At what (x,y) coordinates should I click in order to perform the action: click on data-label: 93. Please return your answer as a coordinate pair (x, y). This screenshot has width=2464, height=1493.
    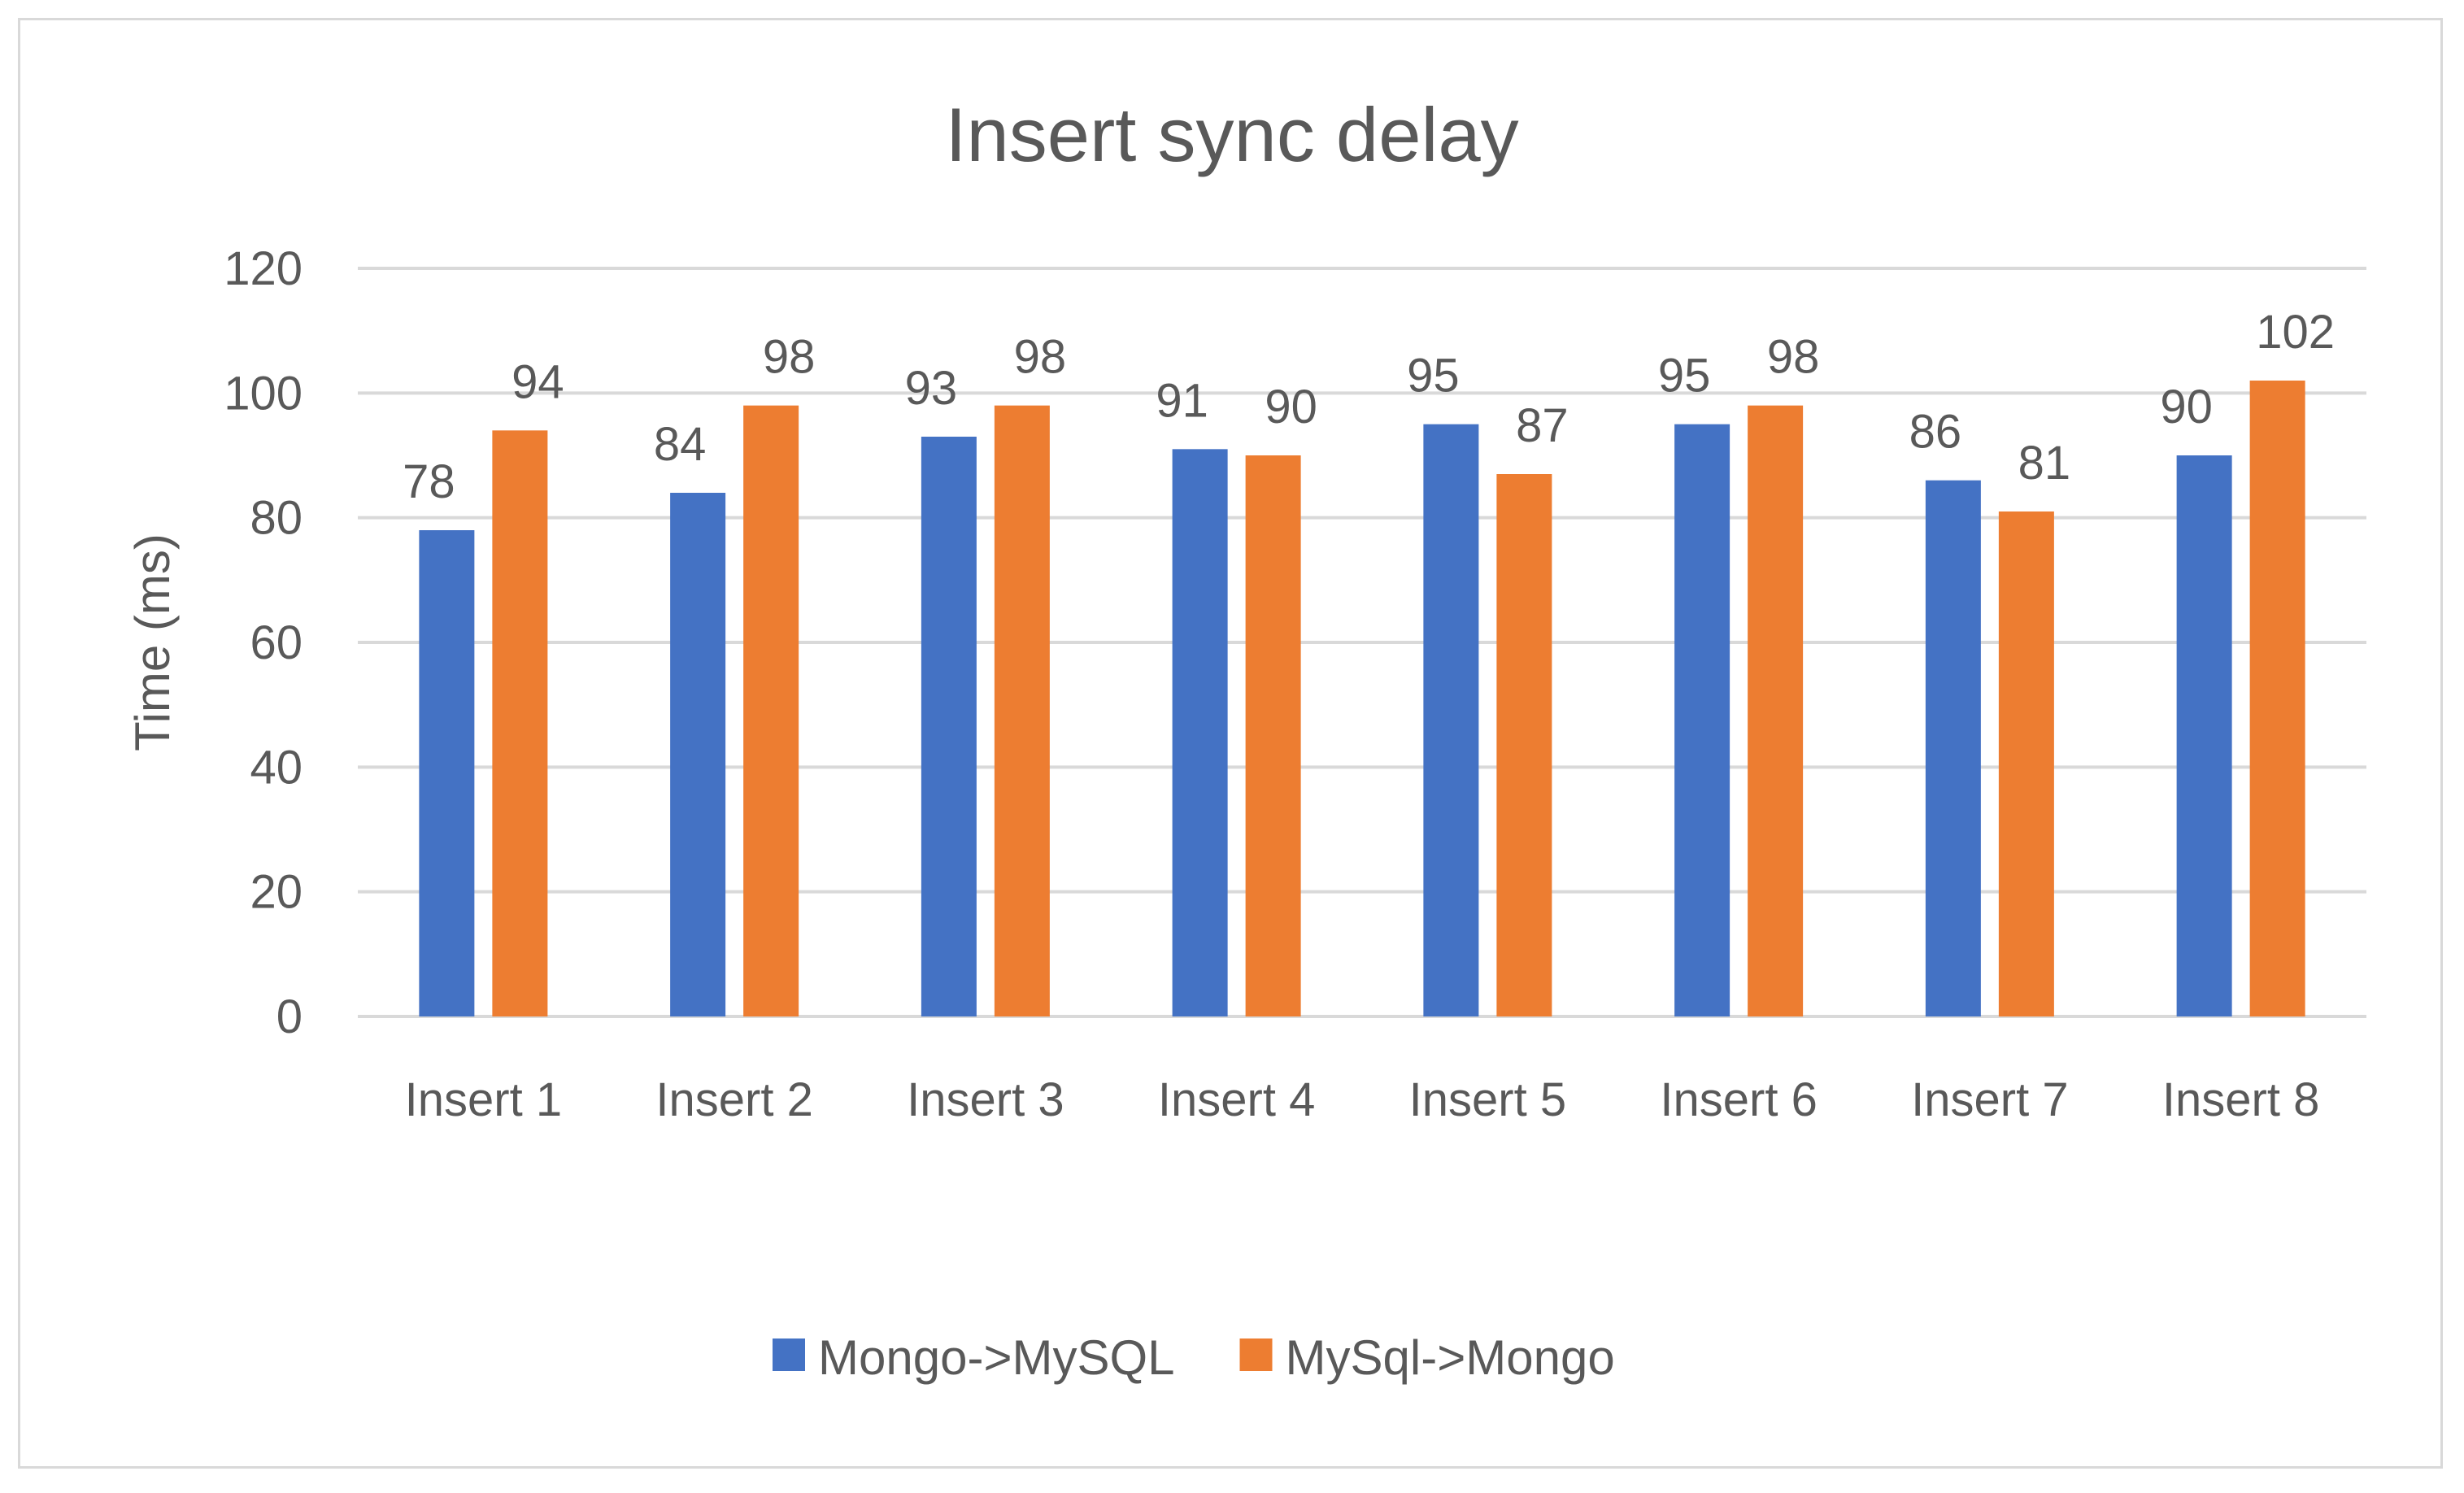
    Looking at the image, I should click on (931, 388).